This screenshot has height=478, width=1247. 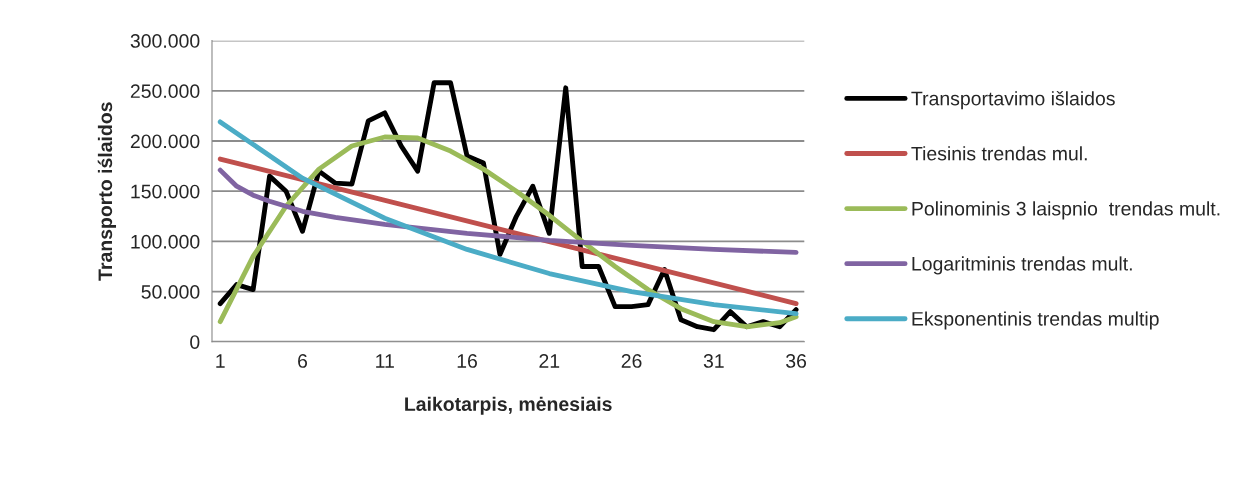 What do you see at coordinates (1022, 265) in the screenshot?
I see `legend-label: Logaritminis trendas mult.` at bounding box center [1022, 265].